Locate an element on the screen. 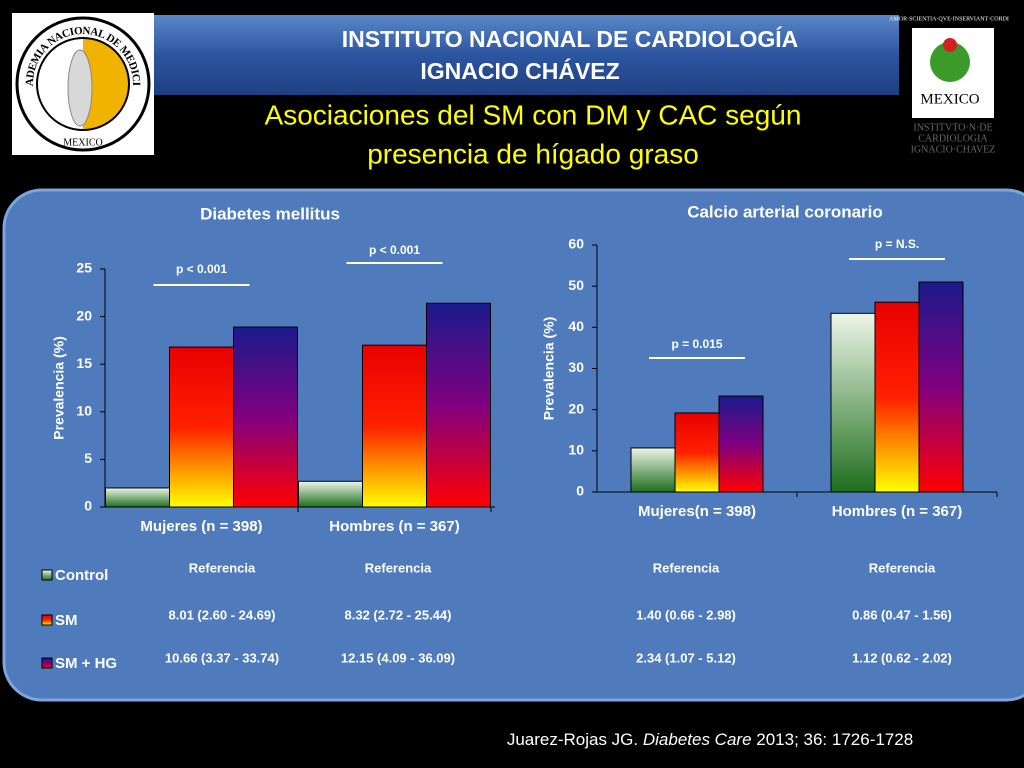  x-tick-label: Mujeres (n = 398) is located at coordinates (201, 526).